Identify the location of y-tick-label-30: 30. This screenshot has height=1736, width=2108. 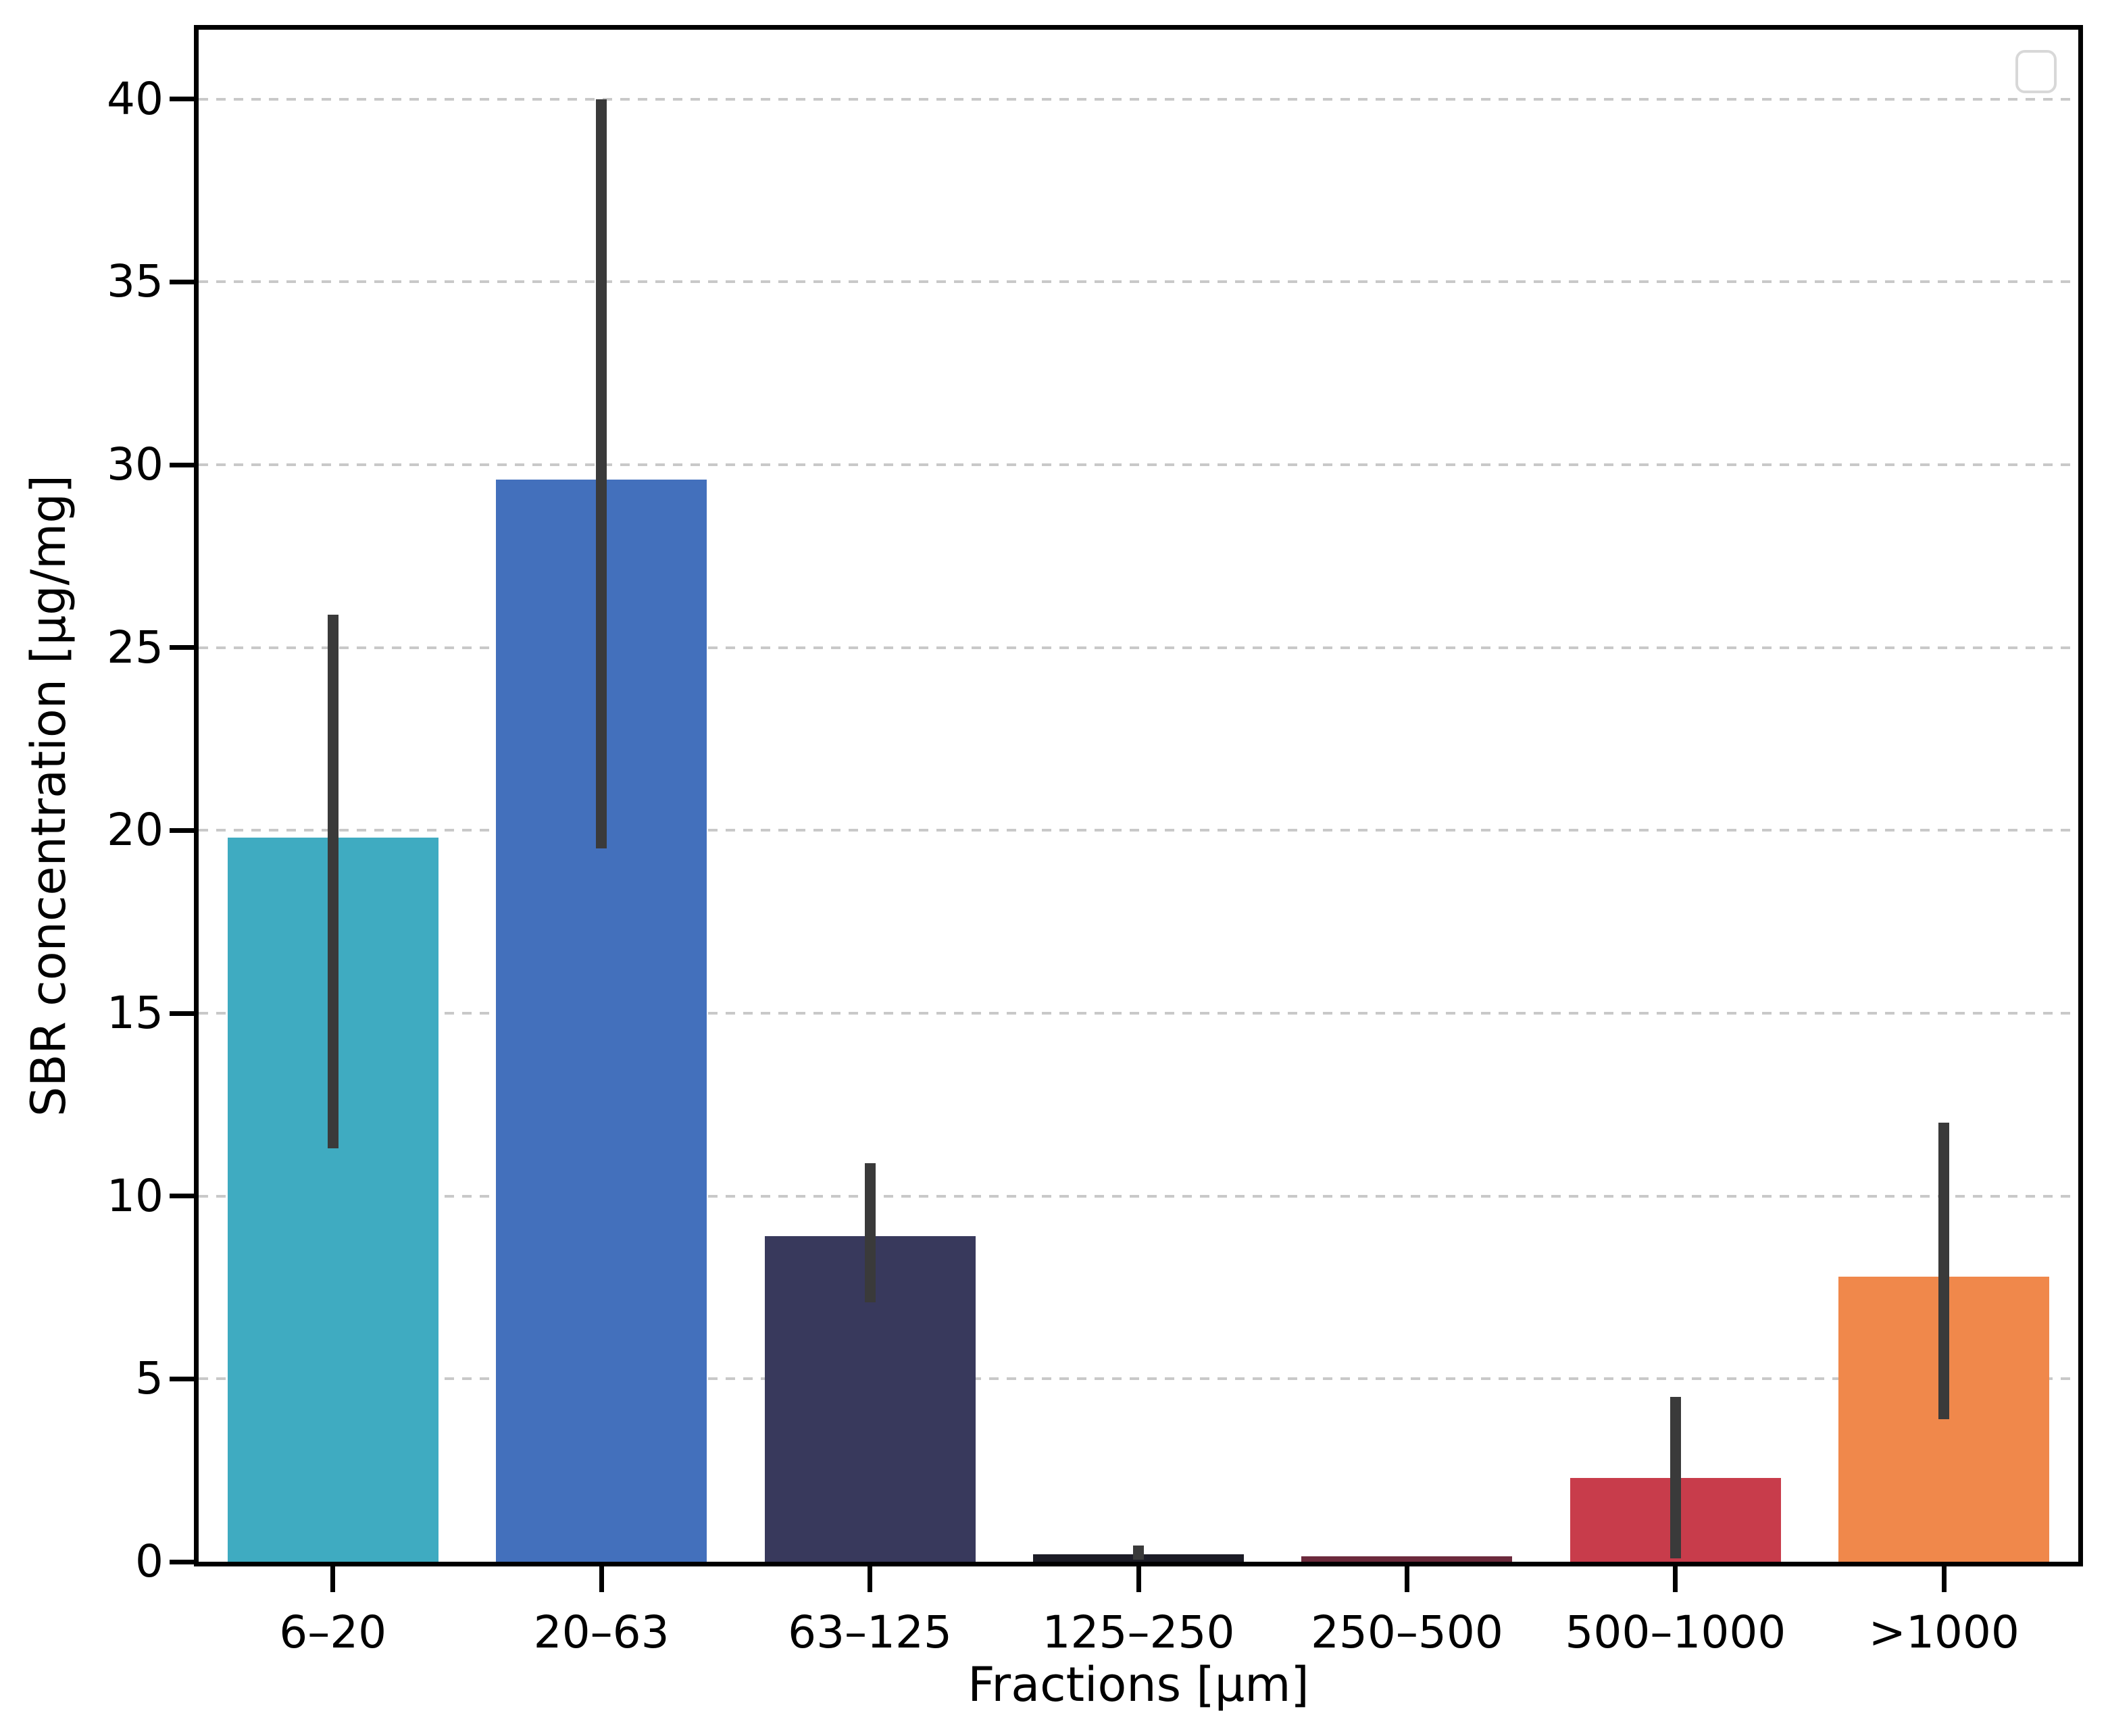
(135, 464).